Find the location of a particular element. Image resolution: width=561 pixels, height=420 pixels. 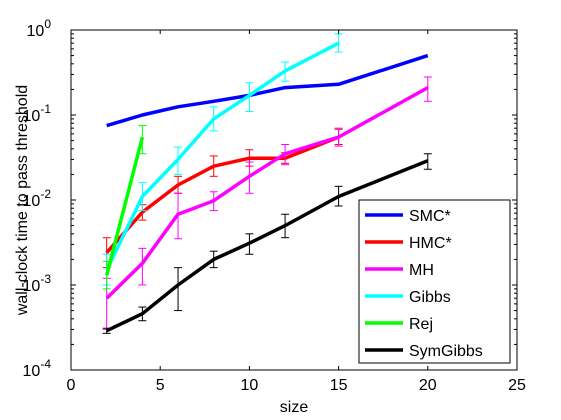

y-tick-label: 10⁻³ is located at coordinates (37, 283).